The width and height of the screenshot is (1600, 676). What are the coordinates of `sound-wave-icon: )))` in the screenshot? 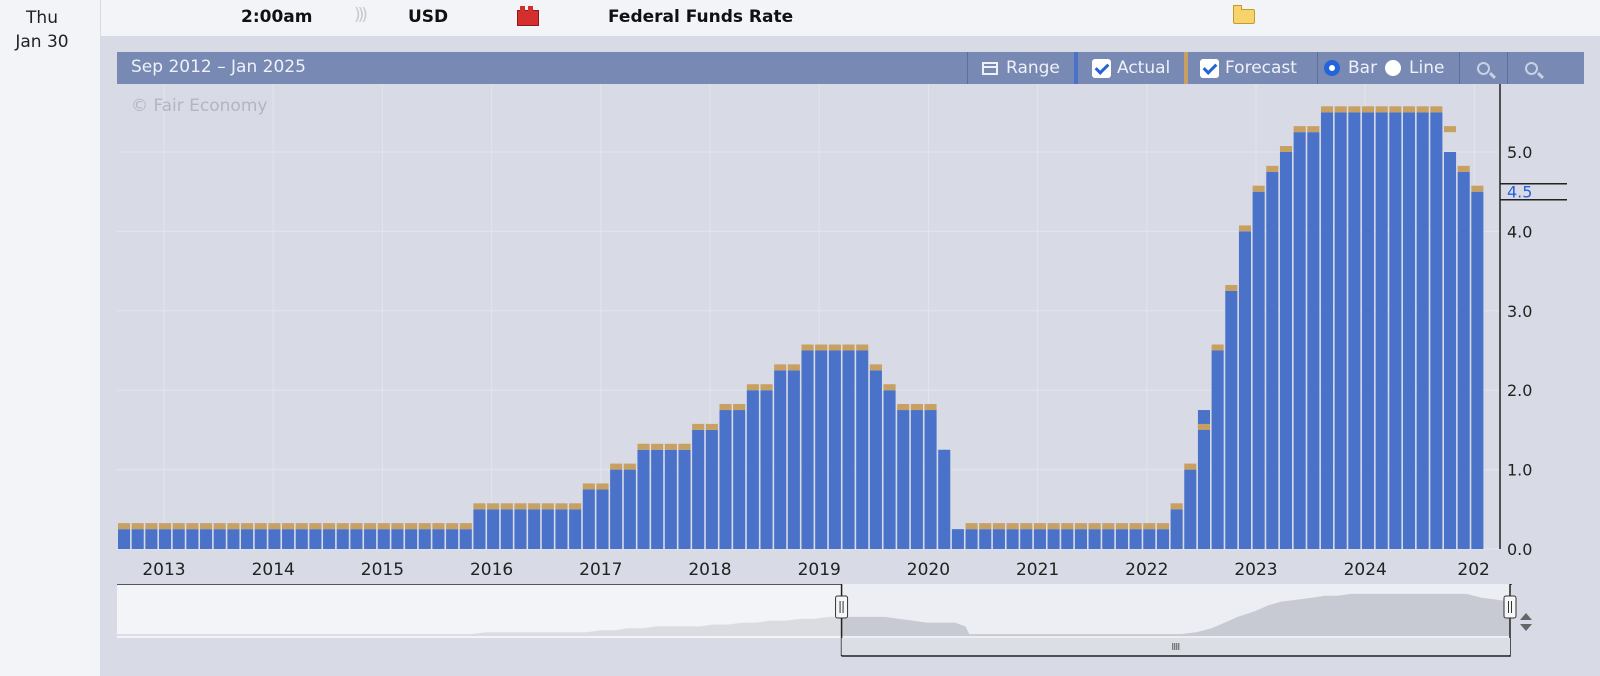 It's located at (361, 15).